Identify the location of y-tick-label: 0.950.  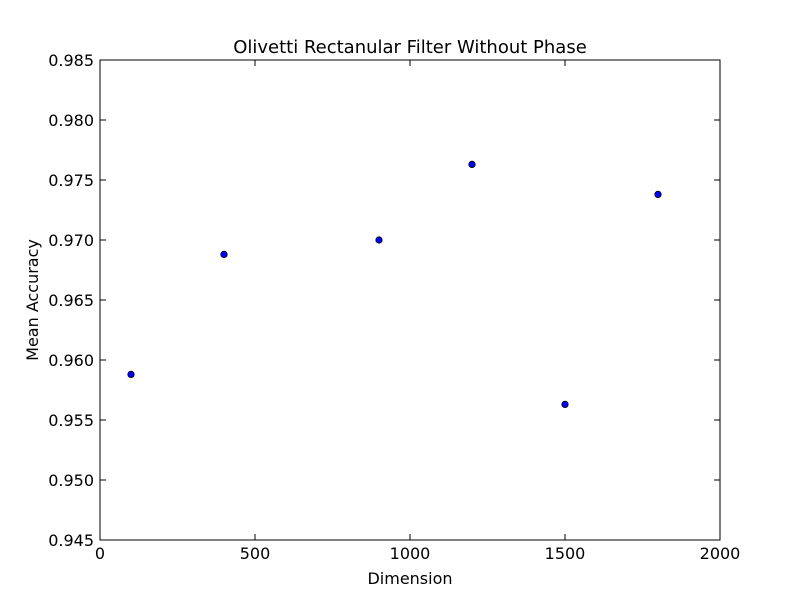
(71, 480).